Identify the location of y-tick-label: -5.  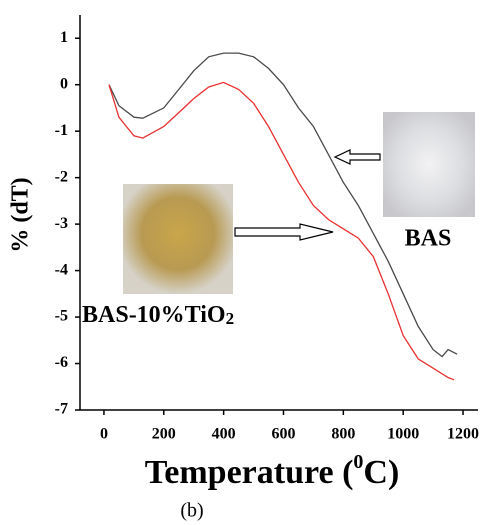
(61, 316).